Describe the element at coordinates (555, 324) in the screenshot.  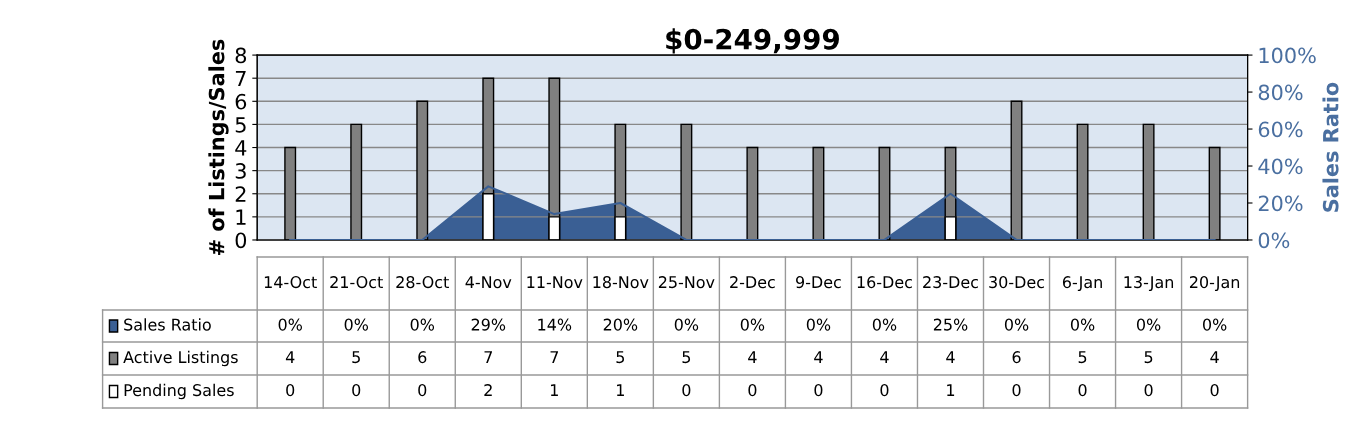
I see `data-label: 14%` at that location.